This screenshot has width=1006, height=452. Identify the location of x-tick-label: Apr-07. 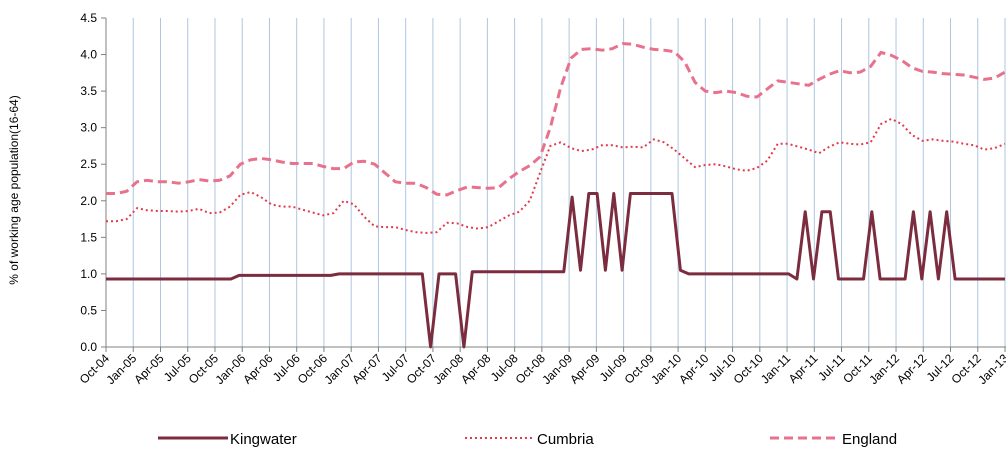
(367, 369).